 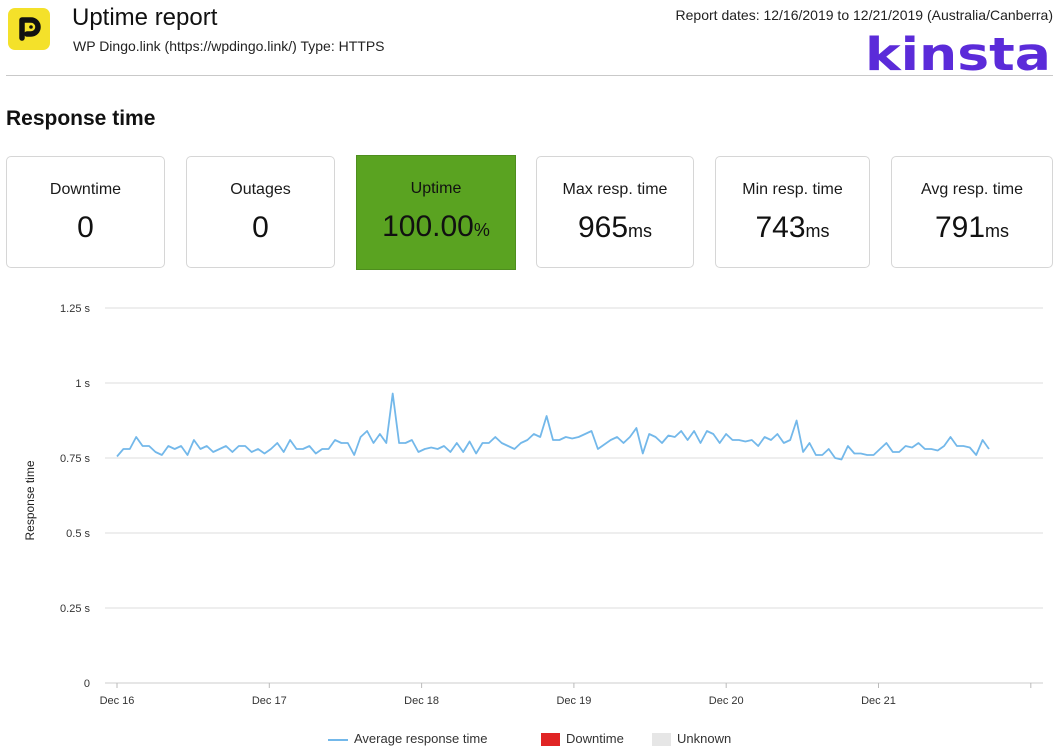 I want to click on stat-card-uptime: Uptime 100.00%, so click(x=436, y=212).